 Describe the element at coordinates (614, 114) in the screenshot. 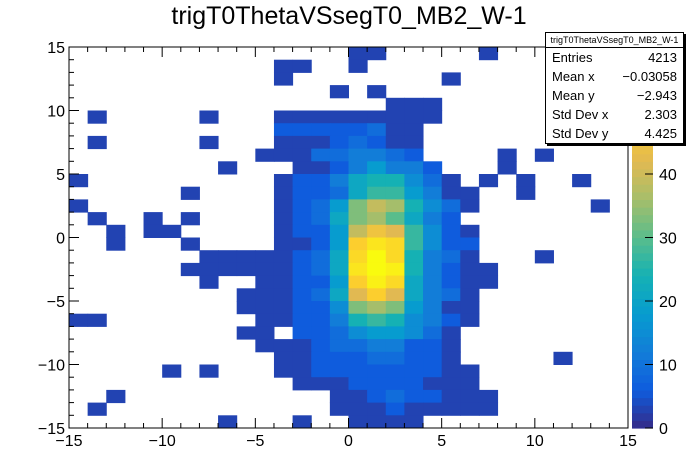

I see `stats-row-stddev-x: Std Dev x 2.303` at that location.